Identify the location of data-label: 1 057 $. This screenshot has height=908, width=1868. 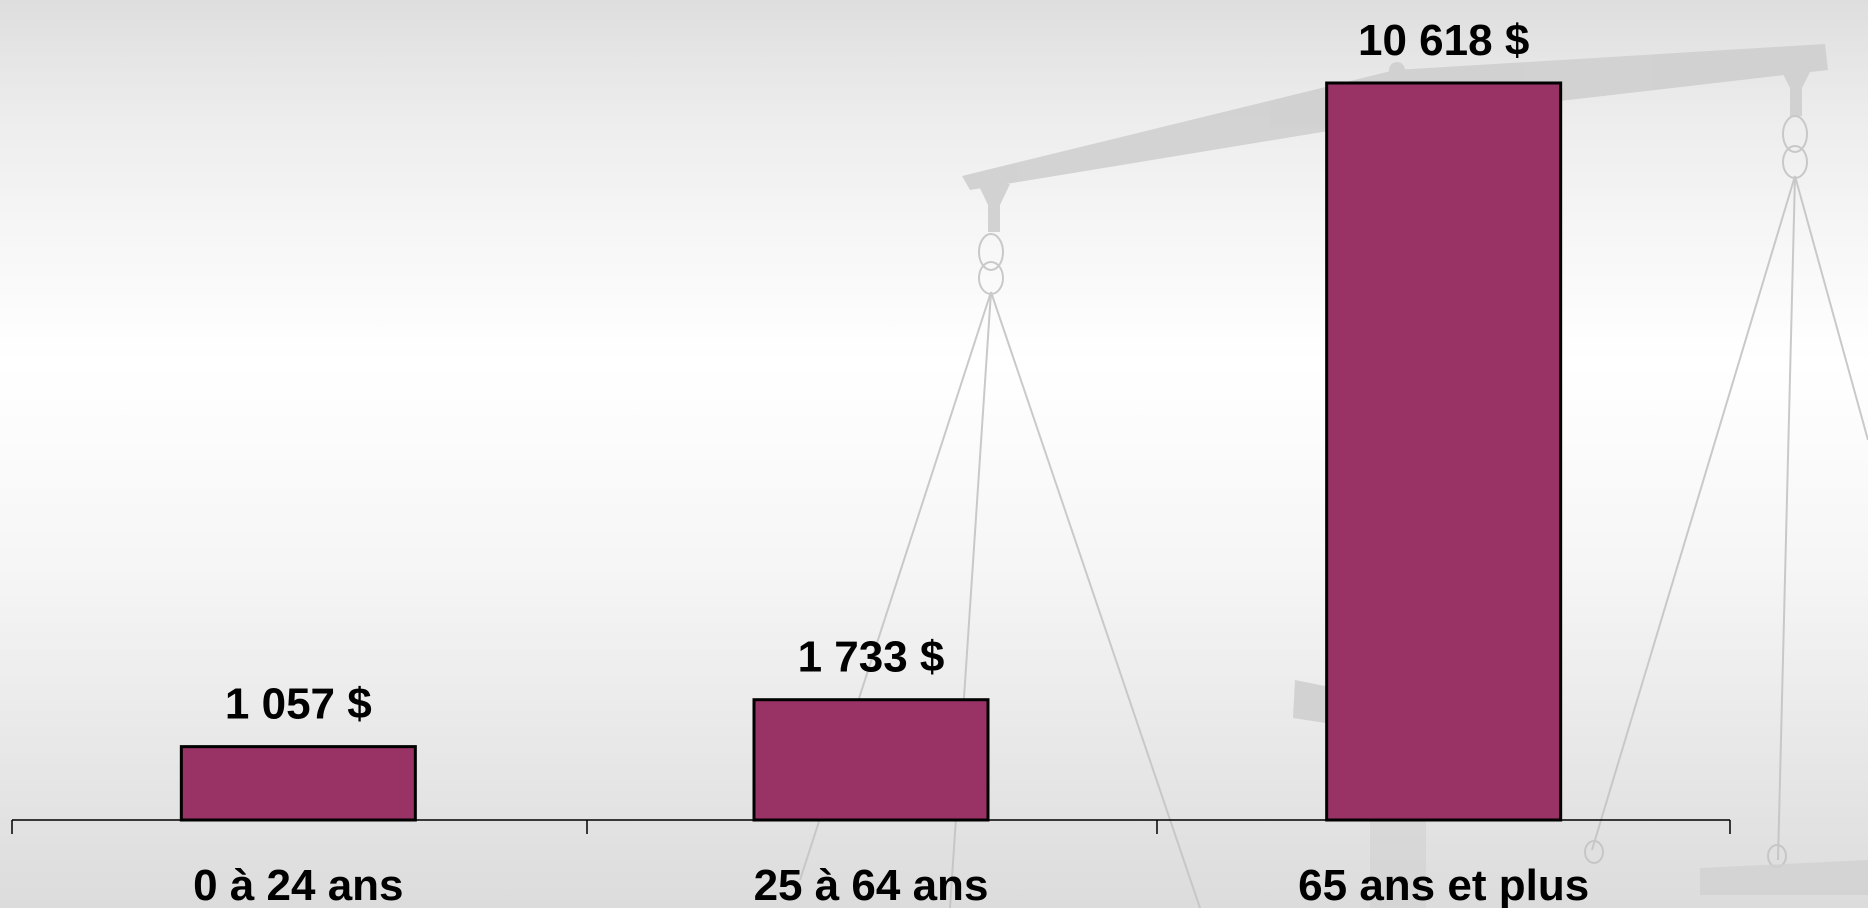
(298, 704).